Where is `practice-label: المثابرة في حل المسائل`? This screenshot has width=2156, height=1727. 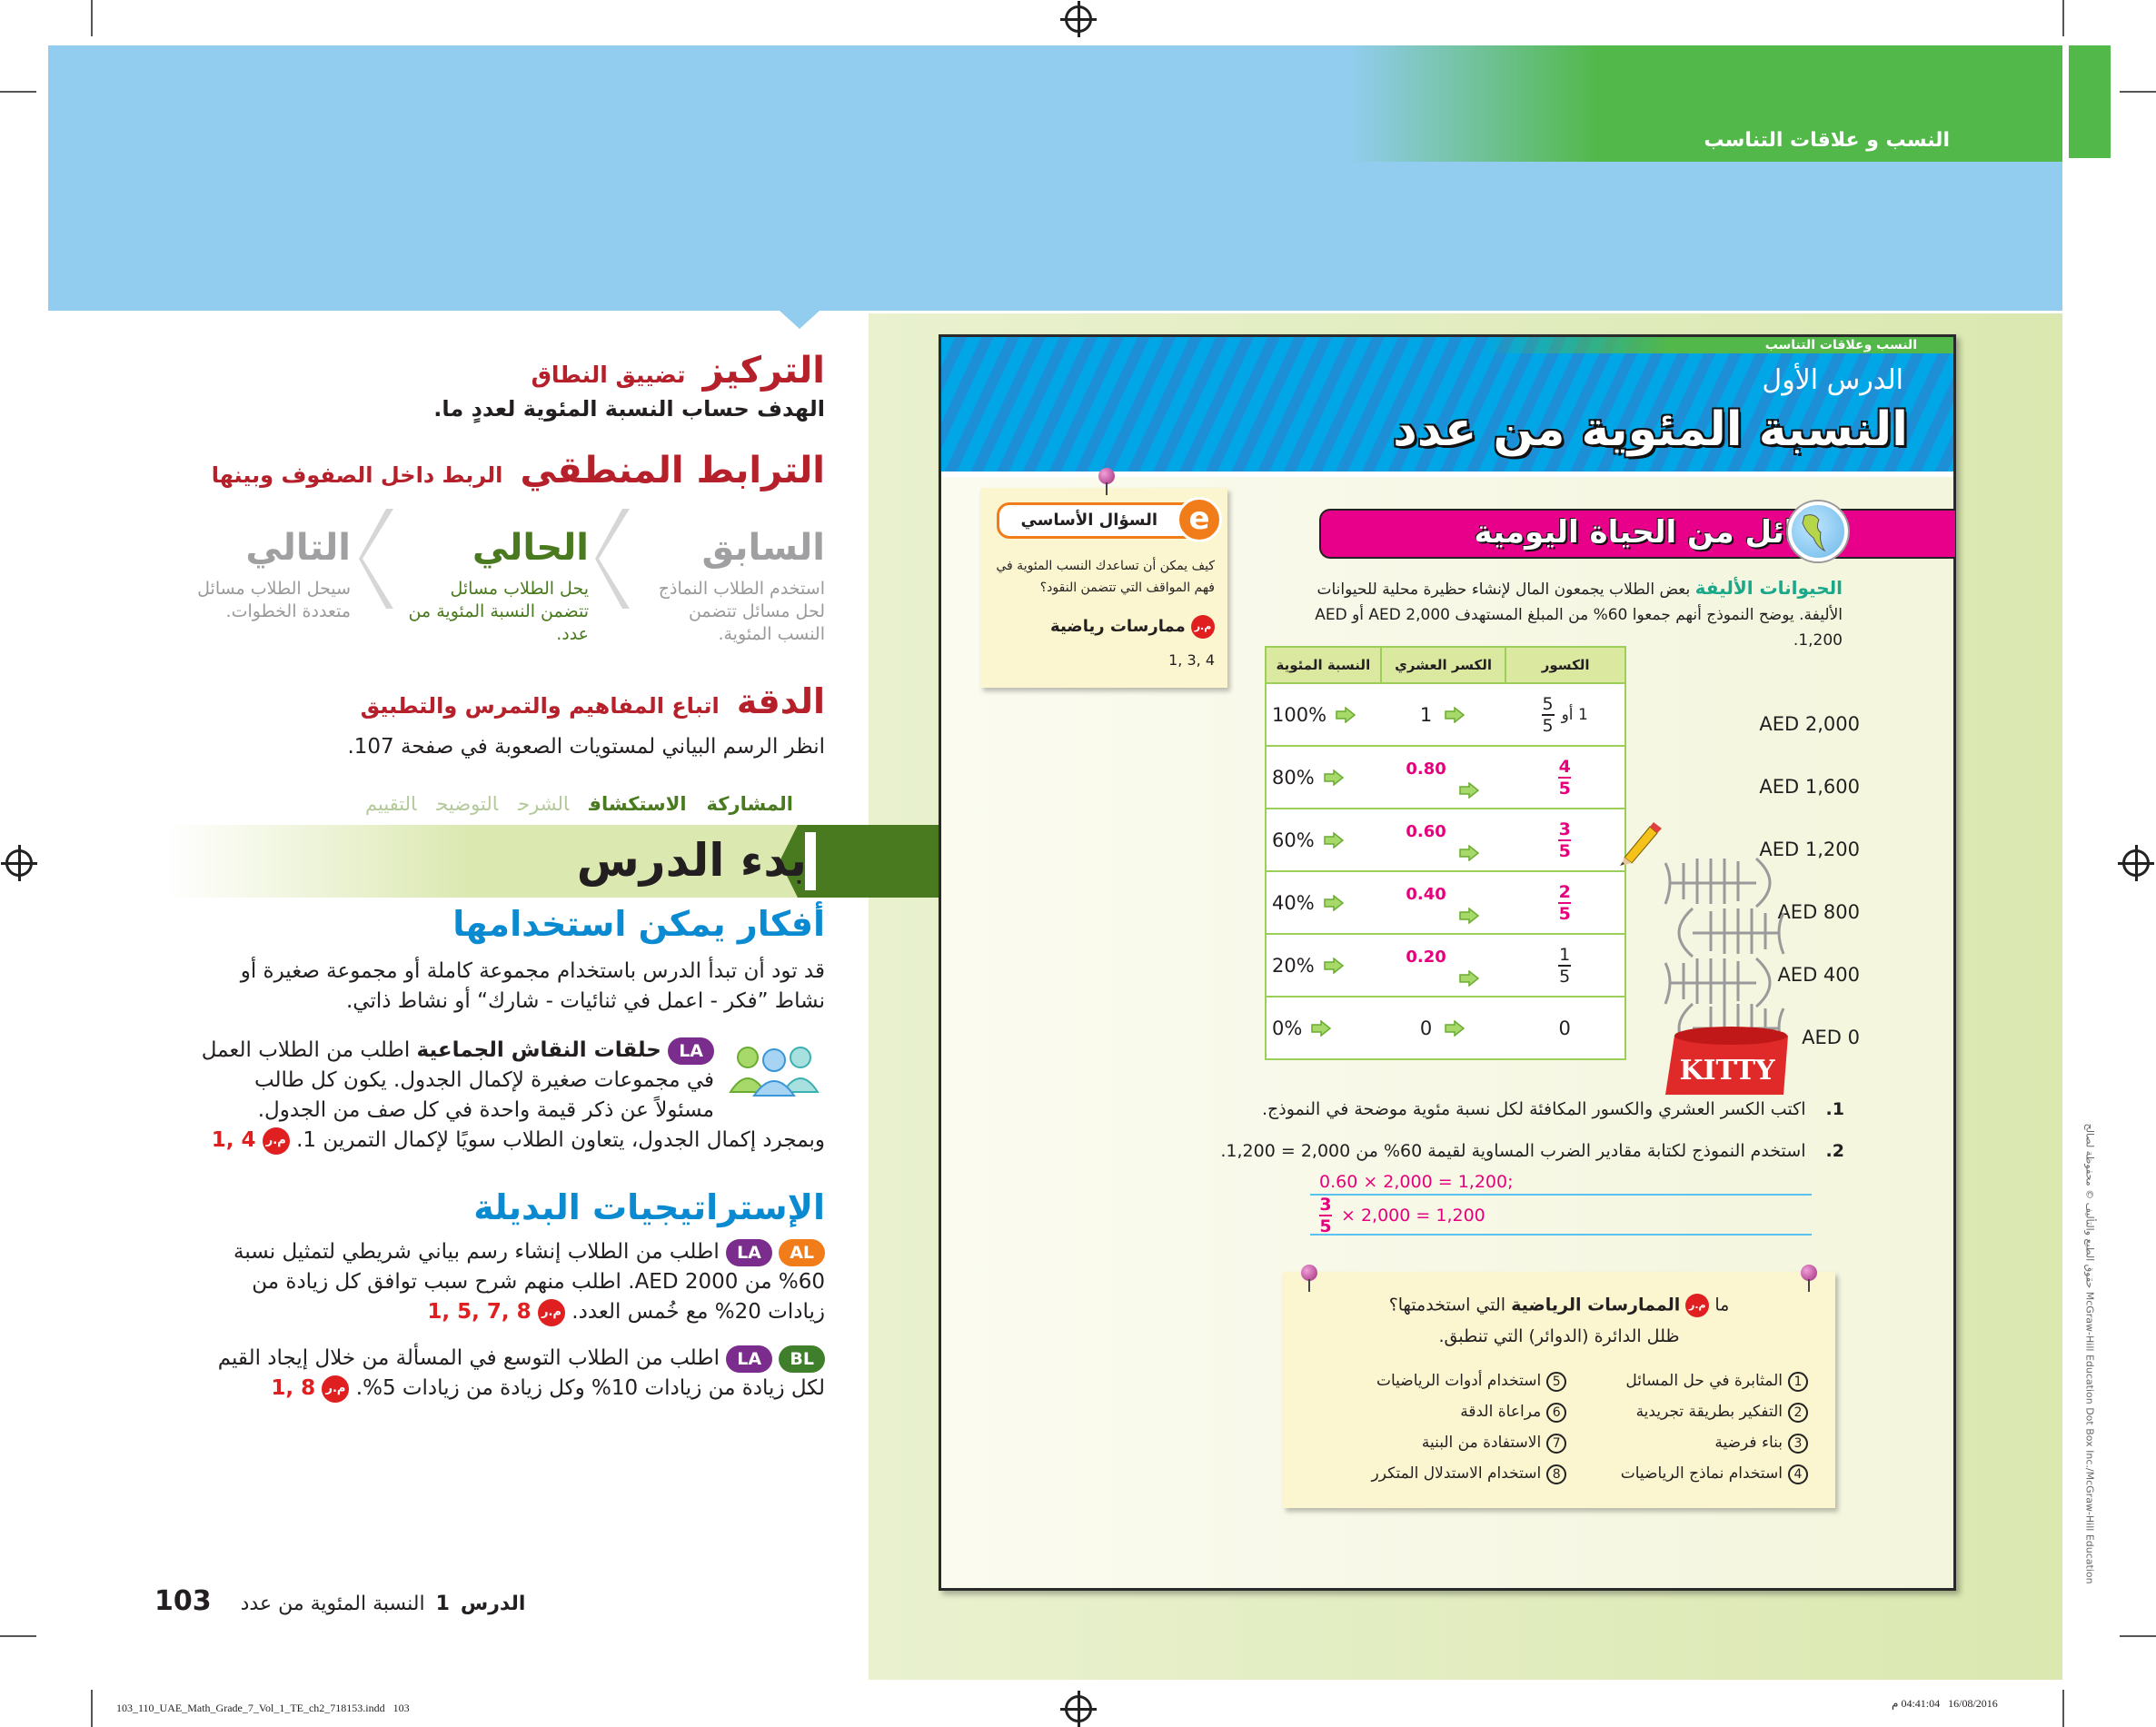 practice-label: المثابرة في حل المسائل is located at coordinates (1704, 1381).